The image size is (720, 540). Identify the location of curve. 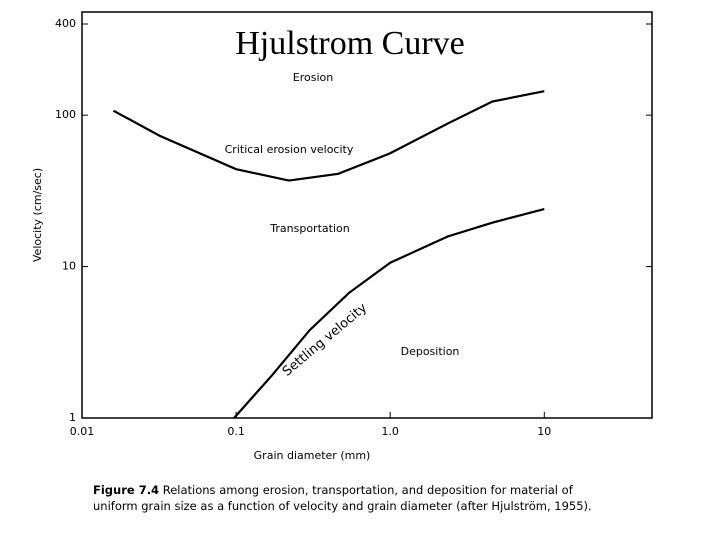
(328, 136).